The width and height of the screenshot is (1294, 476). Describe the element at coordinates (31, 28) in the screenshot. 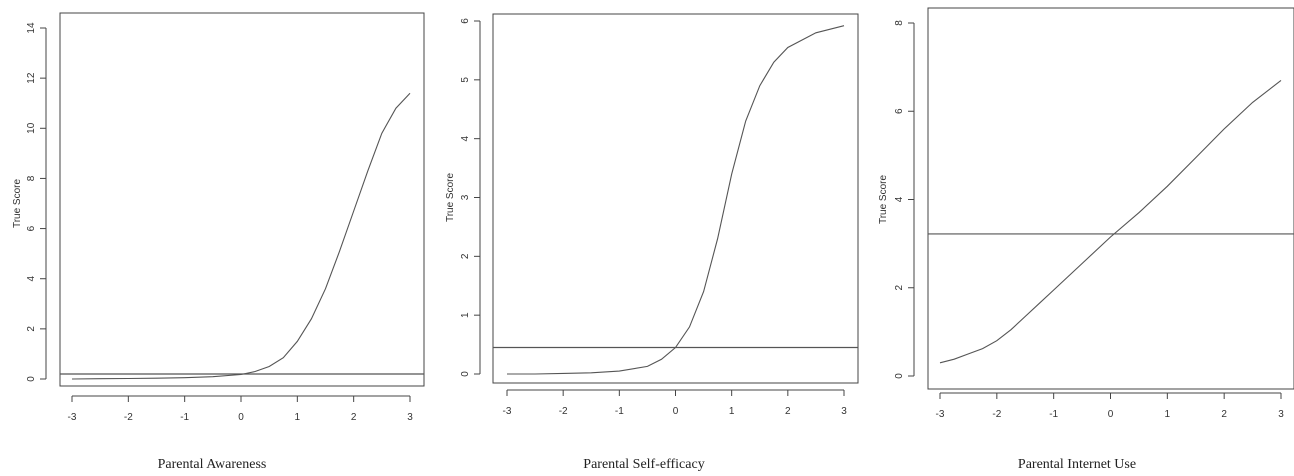

I see `y-tick-label: 14` at that location.